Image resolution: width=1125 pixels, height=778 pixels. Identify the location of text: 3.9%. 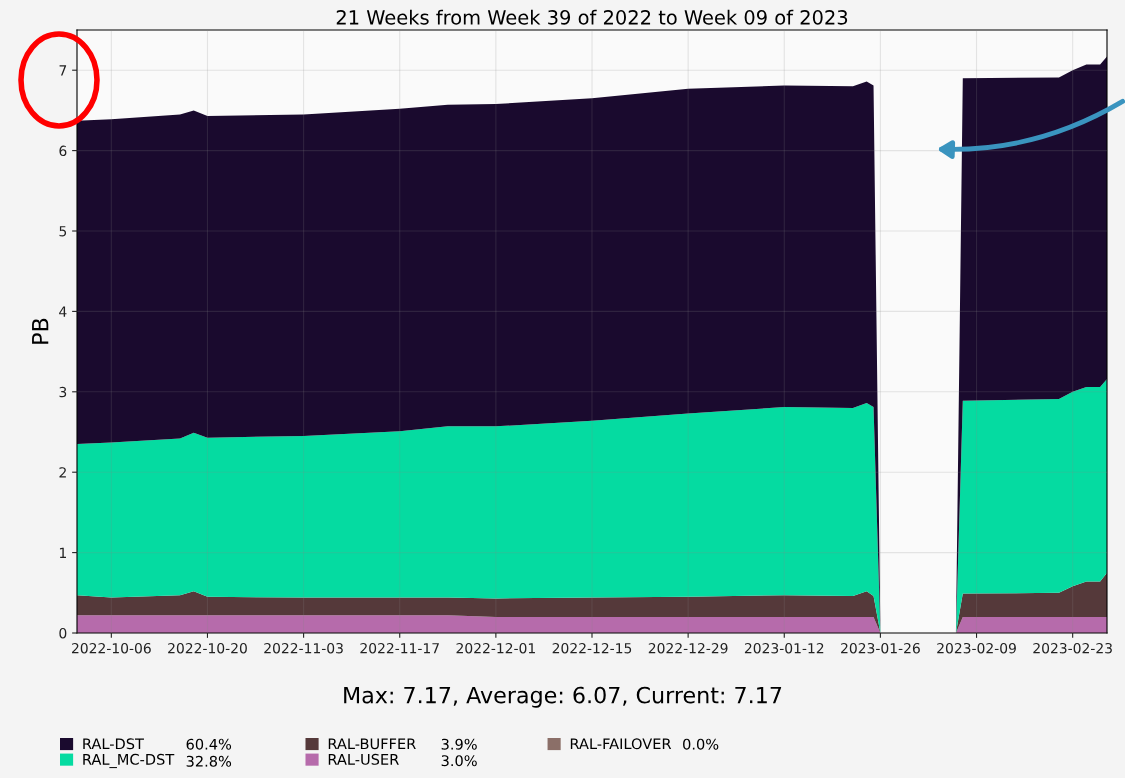
(459, 744).